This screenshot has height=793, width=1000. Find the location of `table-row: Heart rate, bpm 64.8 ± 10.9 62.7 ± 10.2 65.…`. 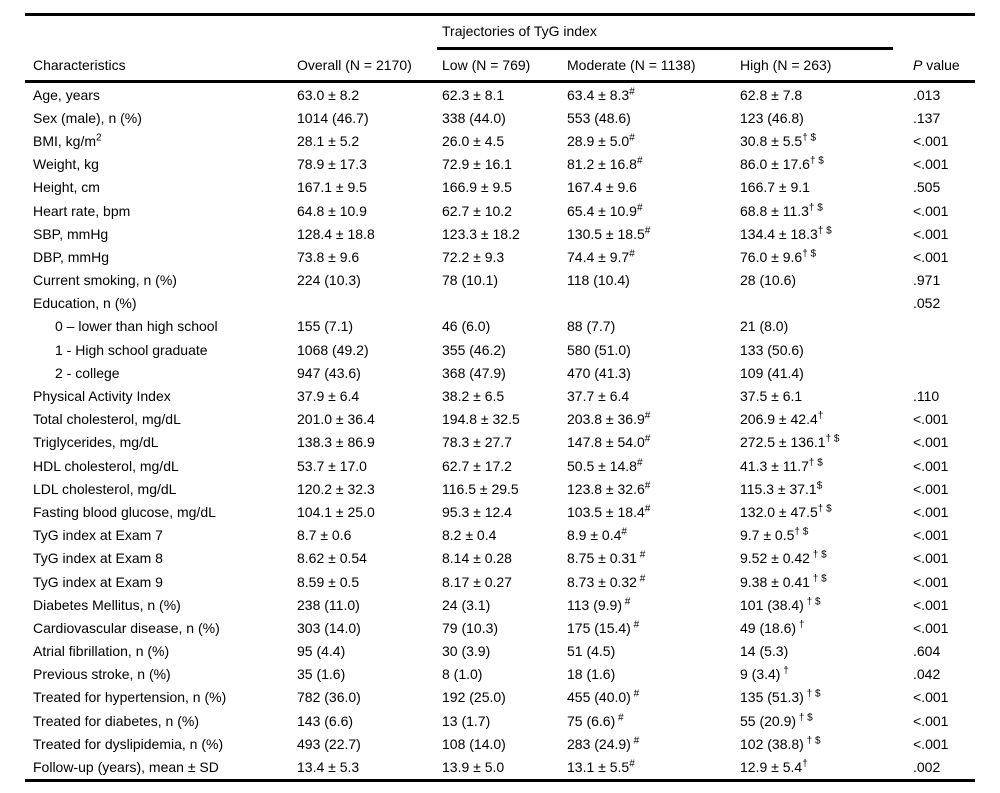

table-row: Heart rate, bpm 64.8 ± 10.9 62.7 ± 10.2 65.… is located at coordinates (500, 210).